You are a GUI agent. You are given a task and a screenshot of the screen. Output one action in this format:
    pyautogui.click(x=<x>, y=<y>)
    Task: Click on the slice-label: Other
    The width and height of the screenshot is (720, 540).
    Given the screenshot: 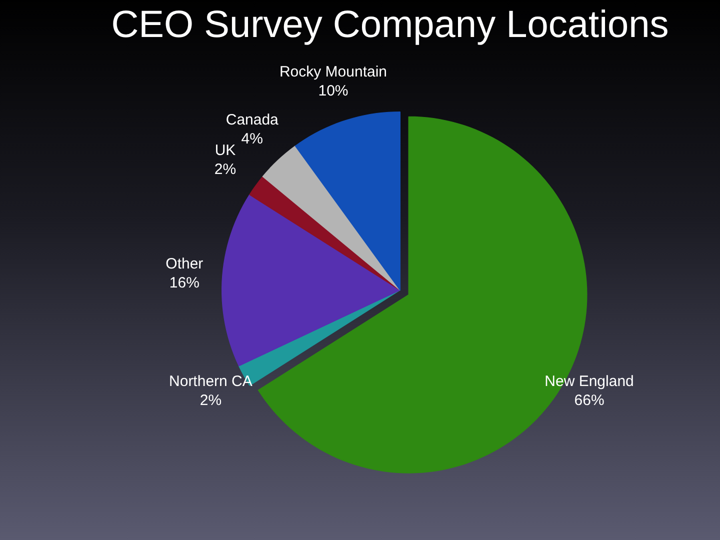 What is the action you would take?
    pyautogui.click(x=185, y=263)
    